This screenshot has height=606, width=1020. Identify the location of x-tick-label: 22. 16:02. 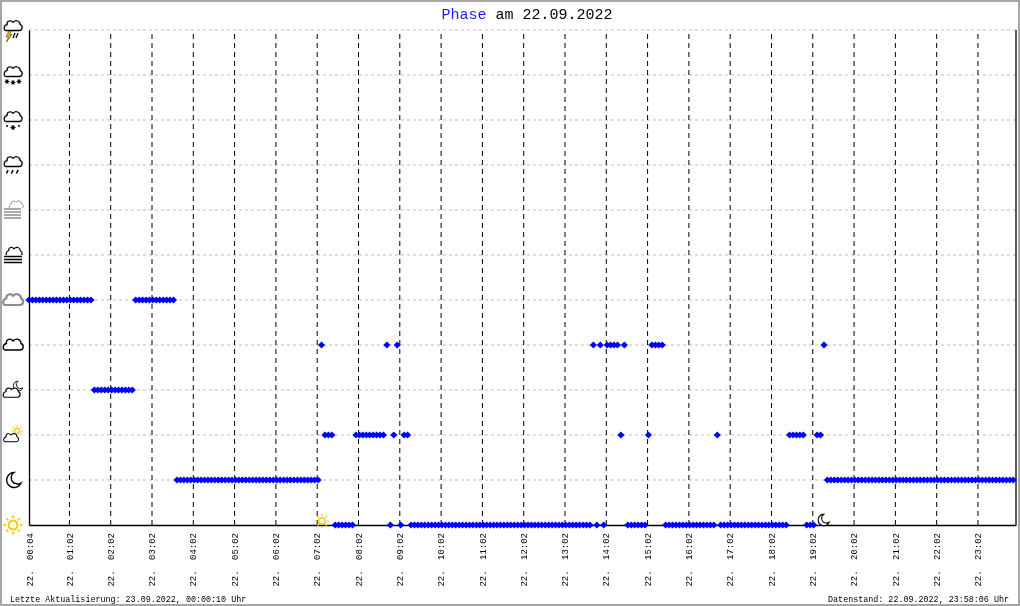
(690, 560).